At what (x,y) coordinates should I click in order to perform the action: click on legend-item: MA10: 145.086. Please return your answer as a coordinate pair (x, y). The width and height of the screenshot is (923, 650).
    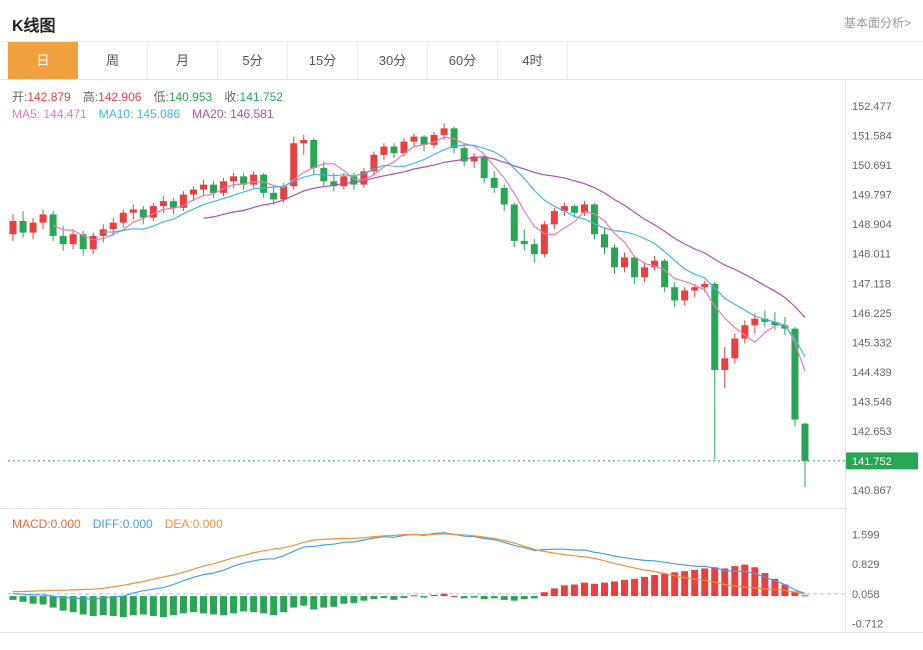
    Looking at the image, I should click on (139, 114).